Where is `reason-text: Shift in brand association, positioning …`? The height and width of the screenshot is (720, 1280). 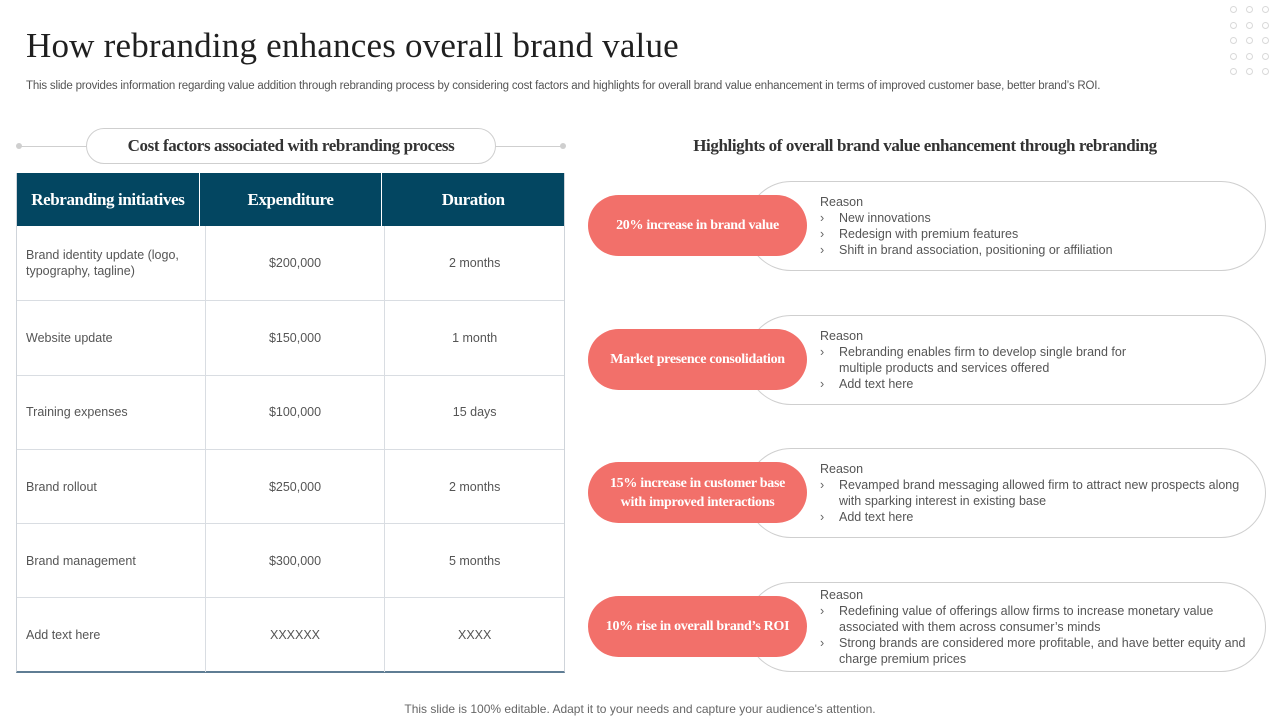 reason-text: Shift in brand association, positioning … is located at coordinates (976, 250).